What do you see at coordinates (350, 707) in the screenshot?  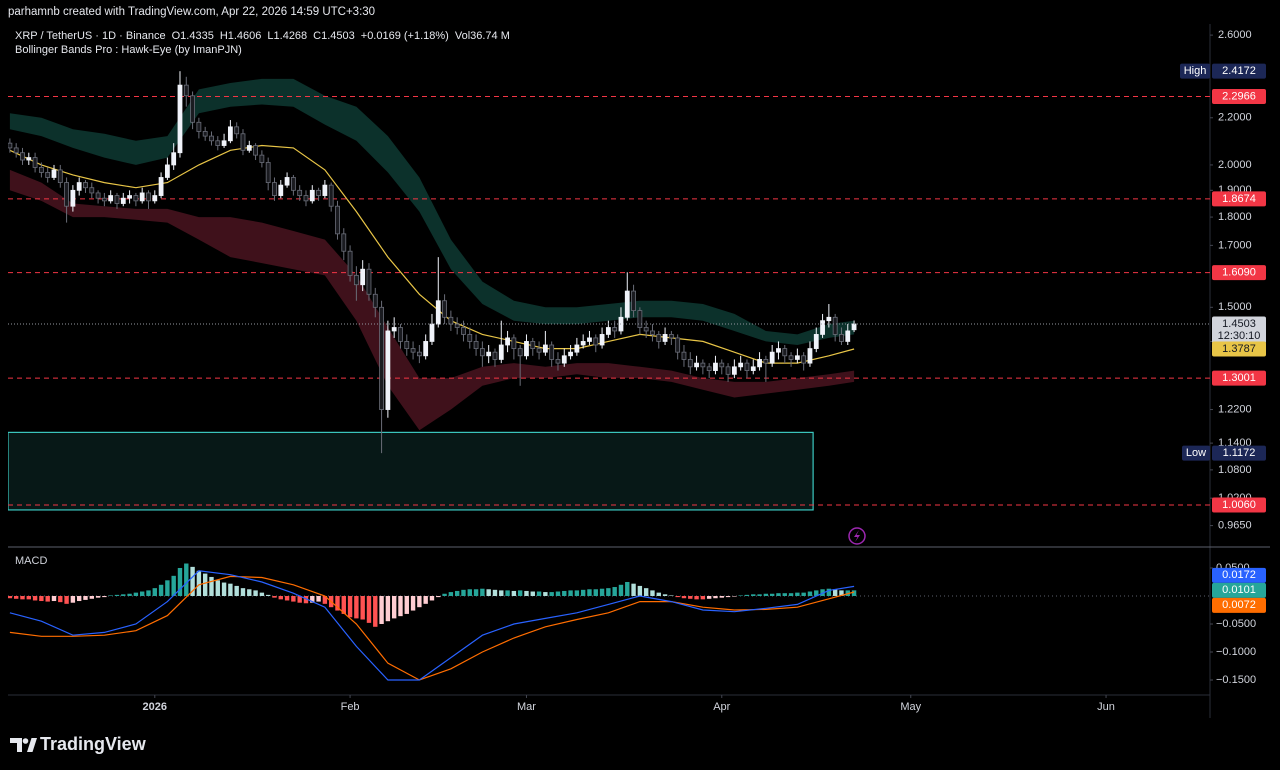 I see `x-tick-label: Feb` at bounding box center [350, 707].